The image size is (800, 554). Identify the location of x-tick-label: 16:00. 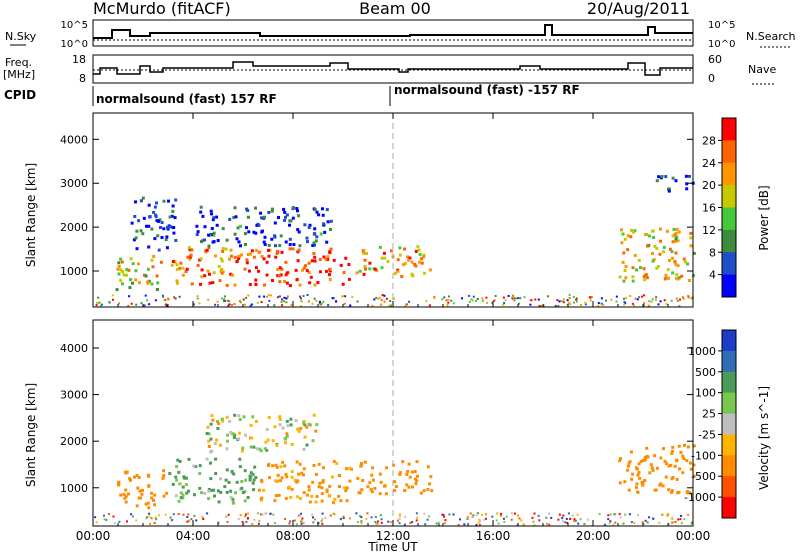
(493, 536).